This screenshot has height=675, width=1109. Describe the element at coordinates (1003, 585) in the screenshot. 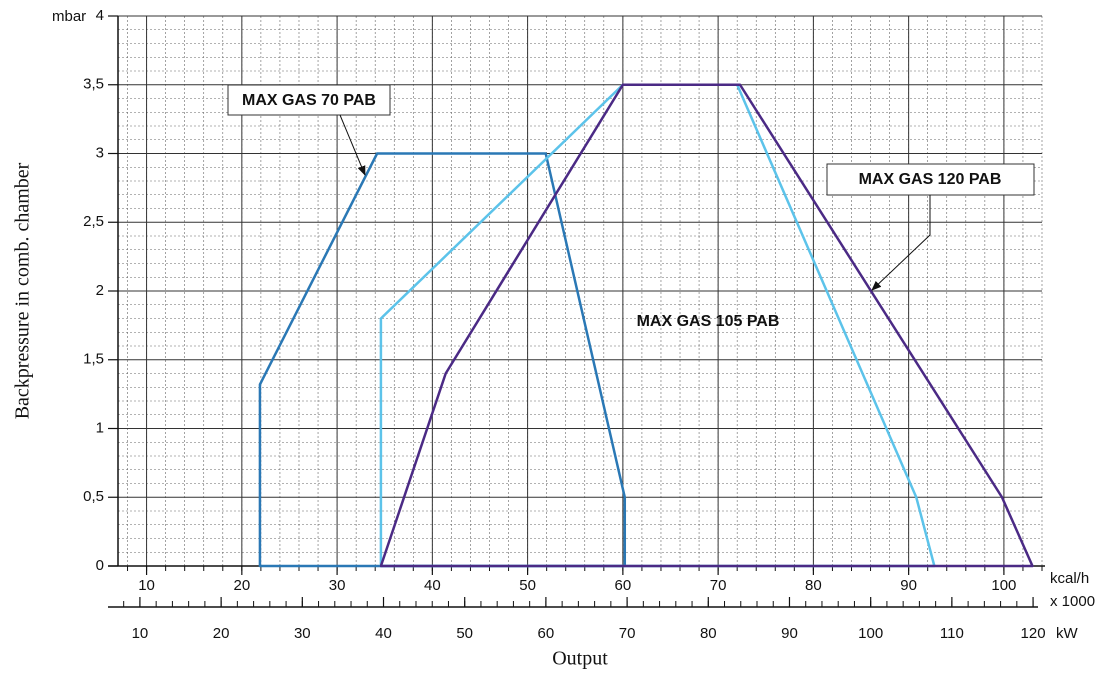

I see `x-tick-label: 100` at that location.